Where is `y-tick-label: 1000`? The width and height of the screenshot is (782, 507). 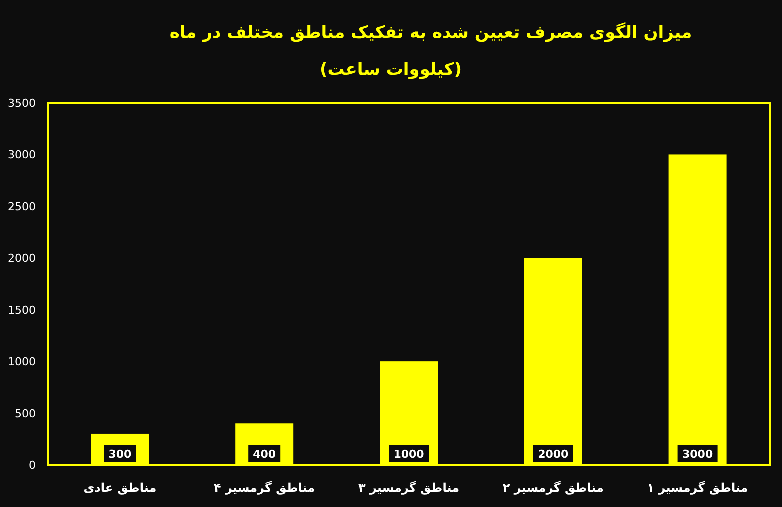 y-tick-label: 1000 is located at coordinates (22, 362).